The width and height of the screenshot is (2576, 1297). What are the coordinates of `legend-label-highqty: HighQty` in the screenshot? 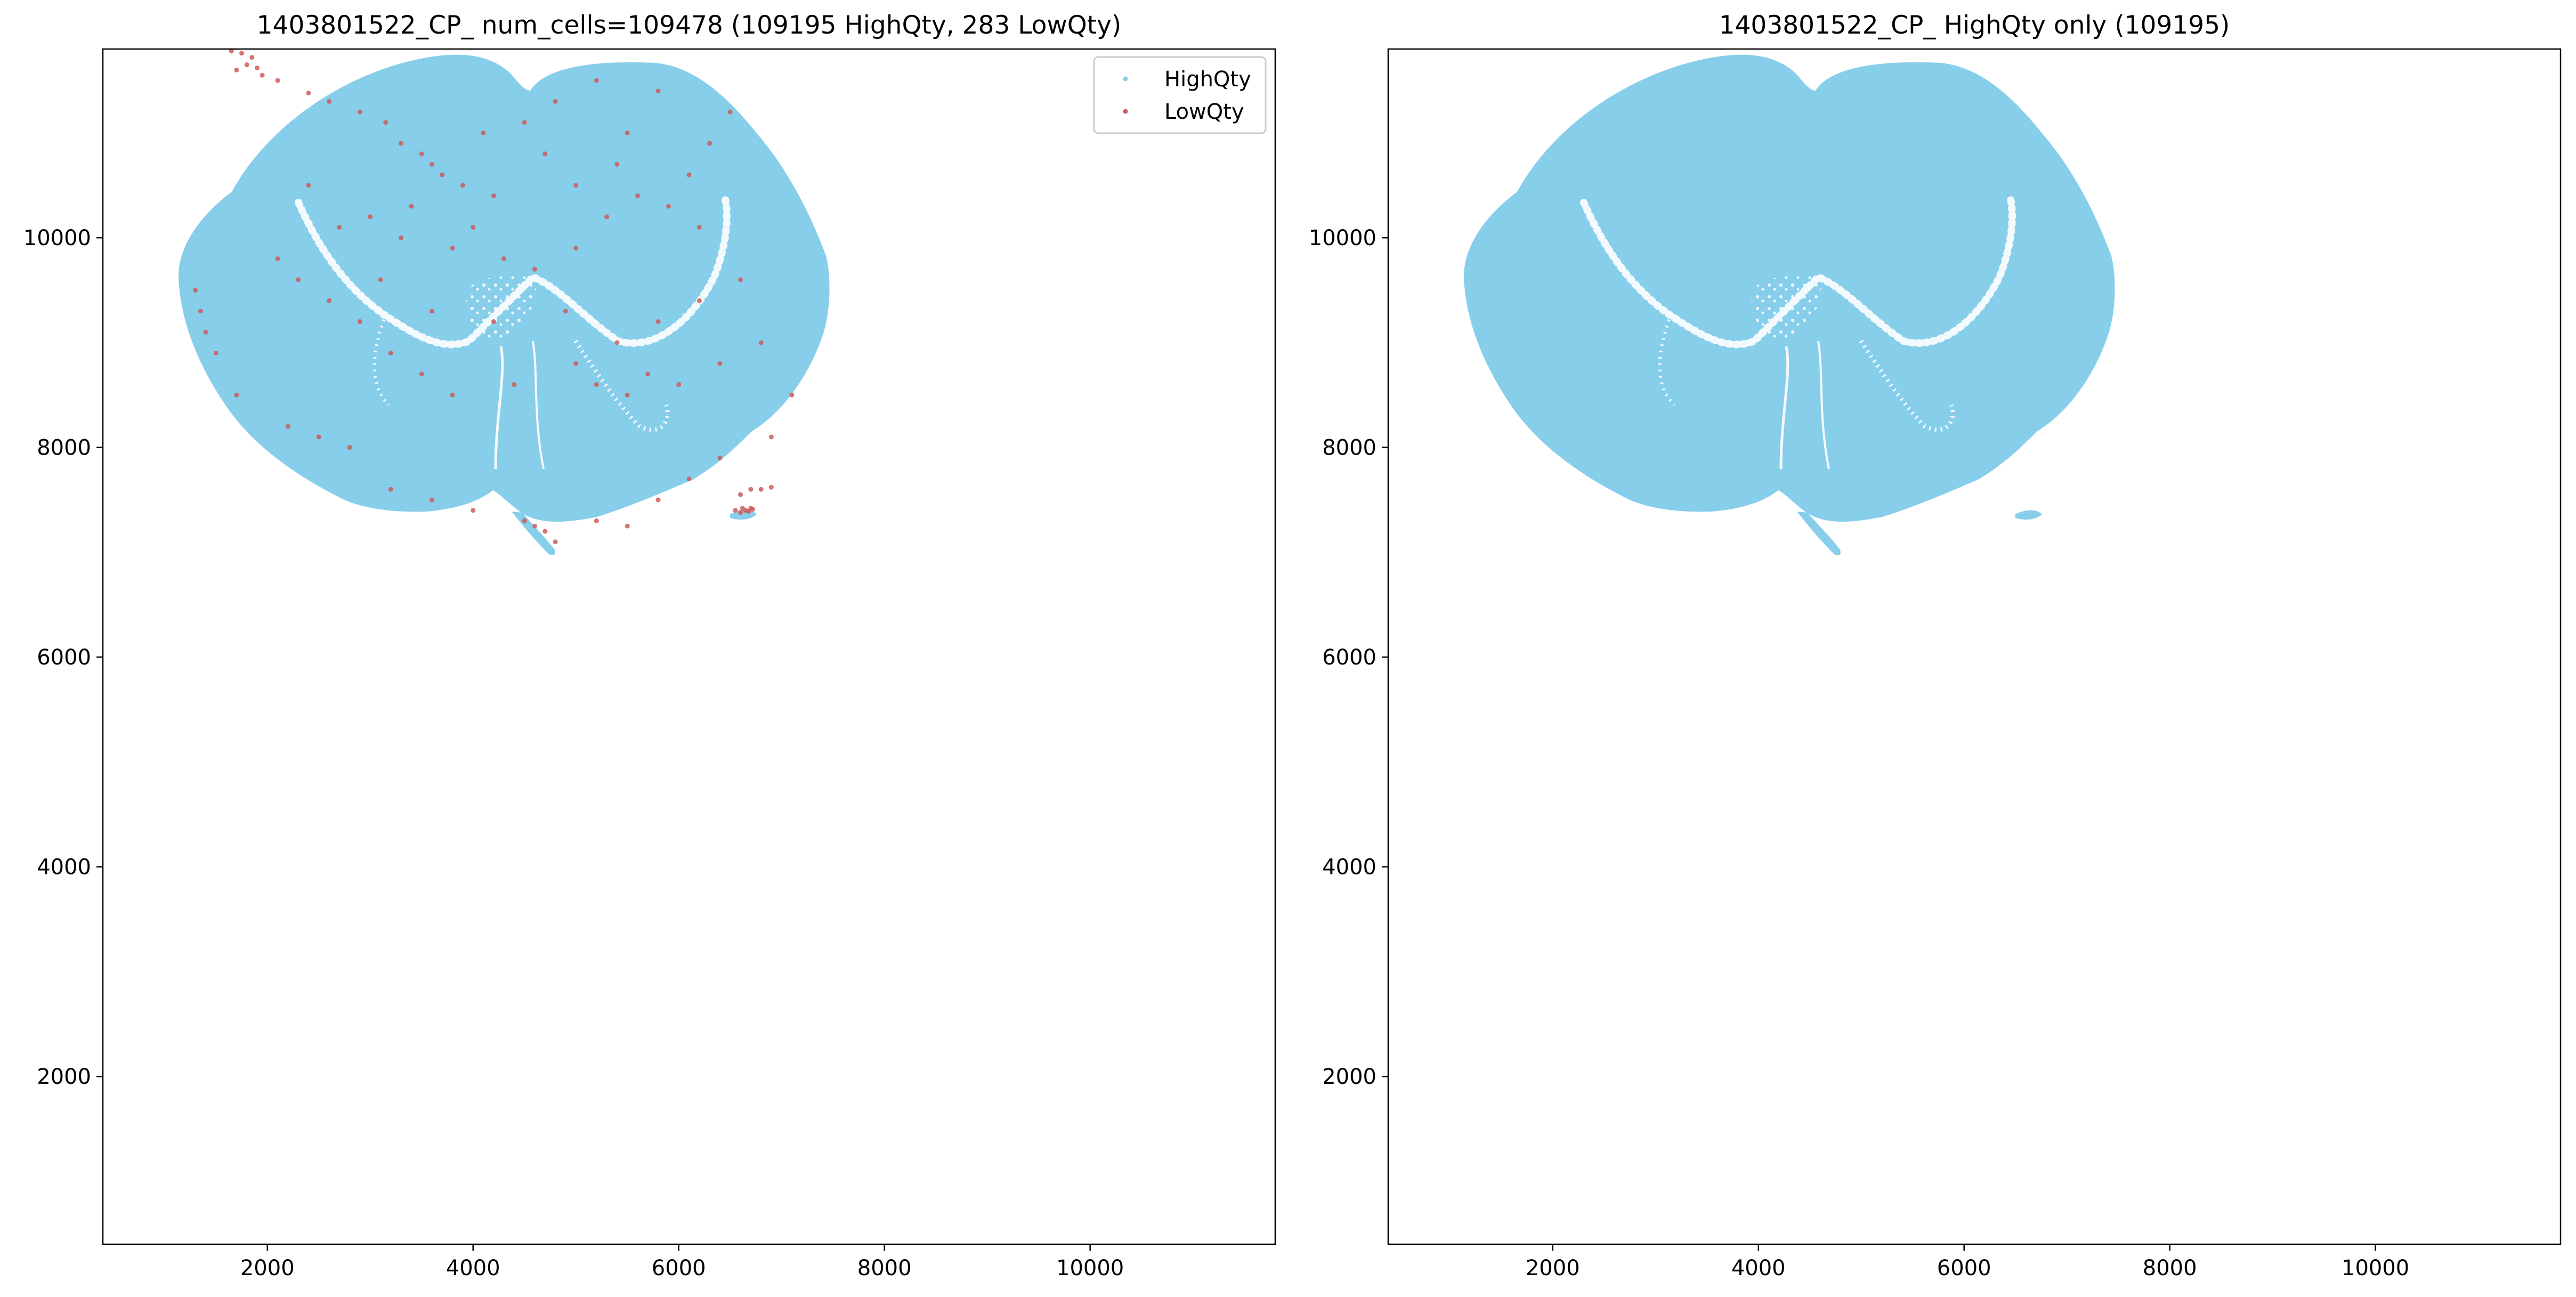 It's located at (1207, 79).